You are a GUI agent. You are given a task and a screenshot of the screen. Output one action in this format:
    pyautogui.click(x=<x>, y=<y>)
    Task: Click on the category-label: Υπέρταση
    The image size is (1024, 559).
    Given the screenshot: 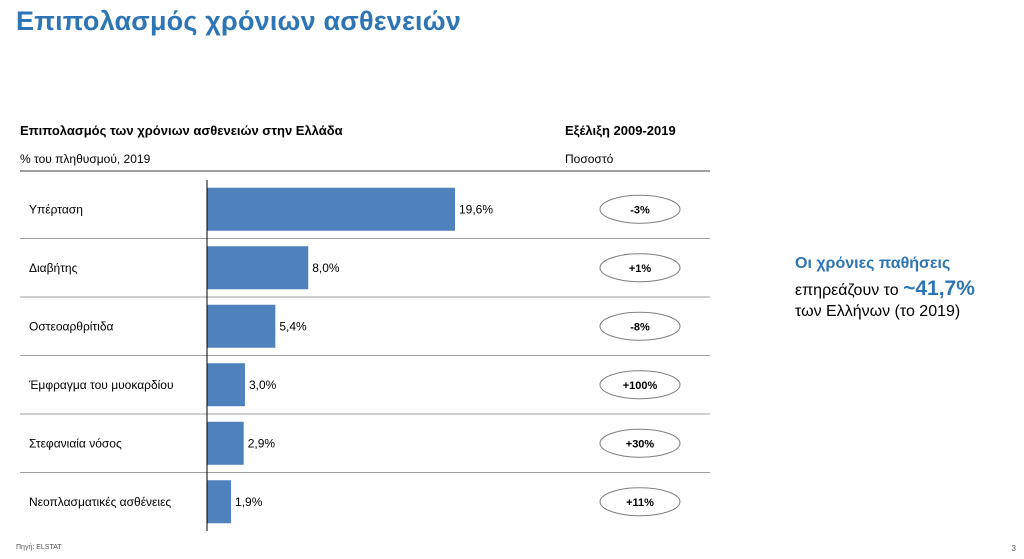 What is the action you would take?
    pyautogui.click(x=56, y=209)
    